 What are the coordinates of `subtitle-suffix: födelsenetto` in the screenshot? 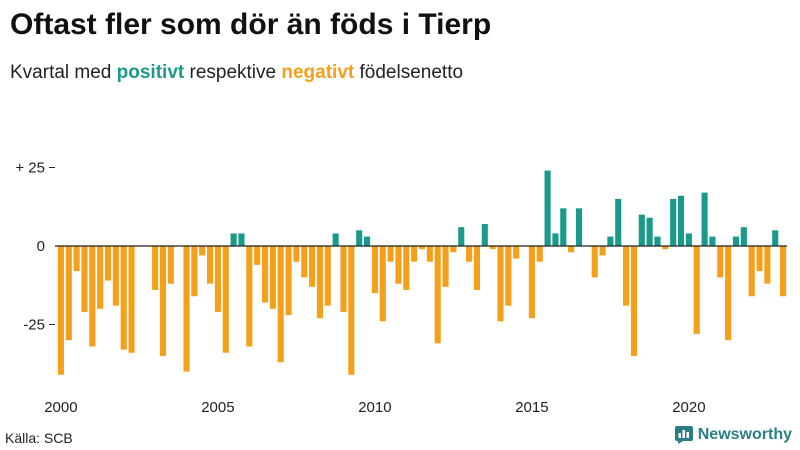 It's located at (409, 72).